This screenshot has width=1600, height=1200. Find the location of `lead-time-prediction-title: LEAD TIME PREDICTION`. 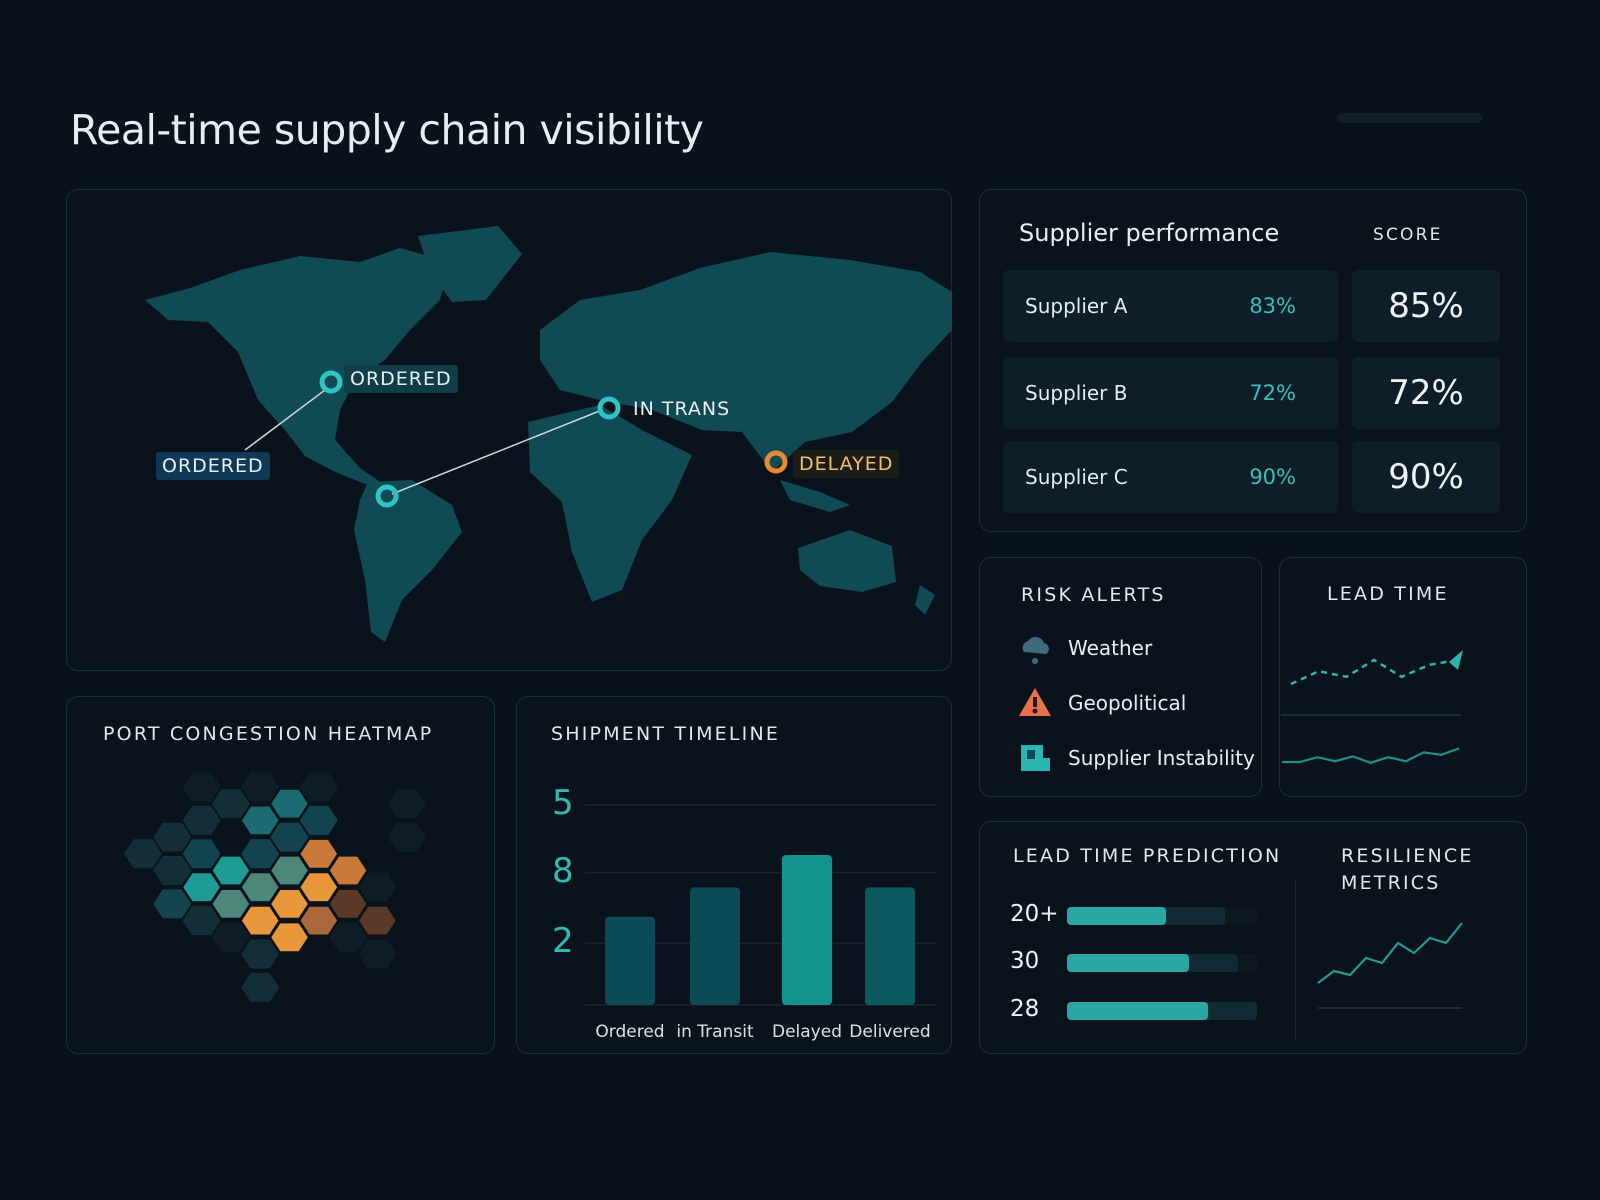

lead-time-prediction-title: LEAD TIME PREDICTION is located at coordinates (1147, 856).